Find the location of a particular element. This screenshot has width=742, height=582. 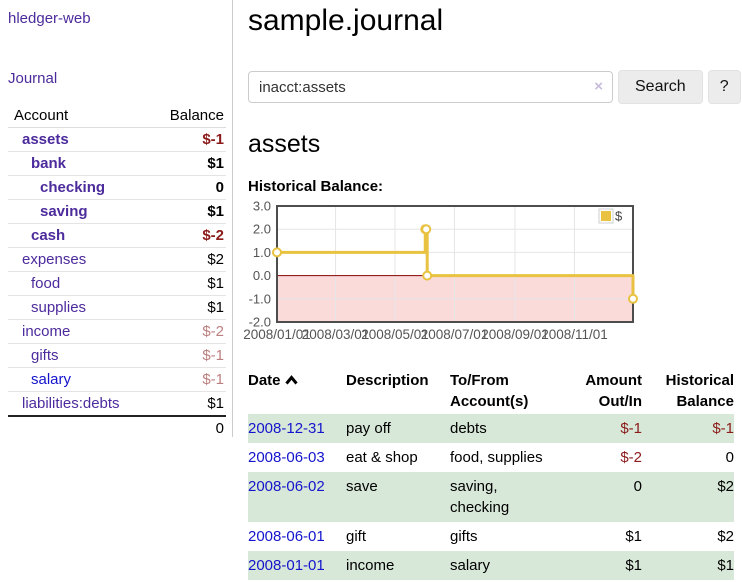

transaction-accounts: debts is located at coordinates (468, 428).